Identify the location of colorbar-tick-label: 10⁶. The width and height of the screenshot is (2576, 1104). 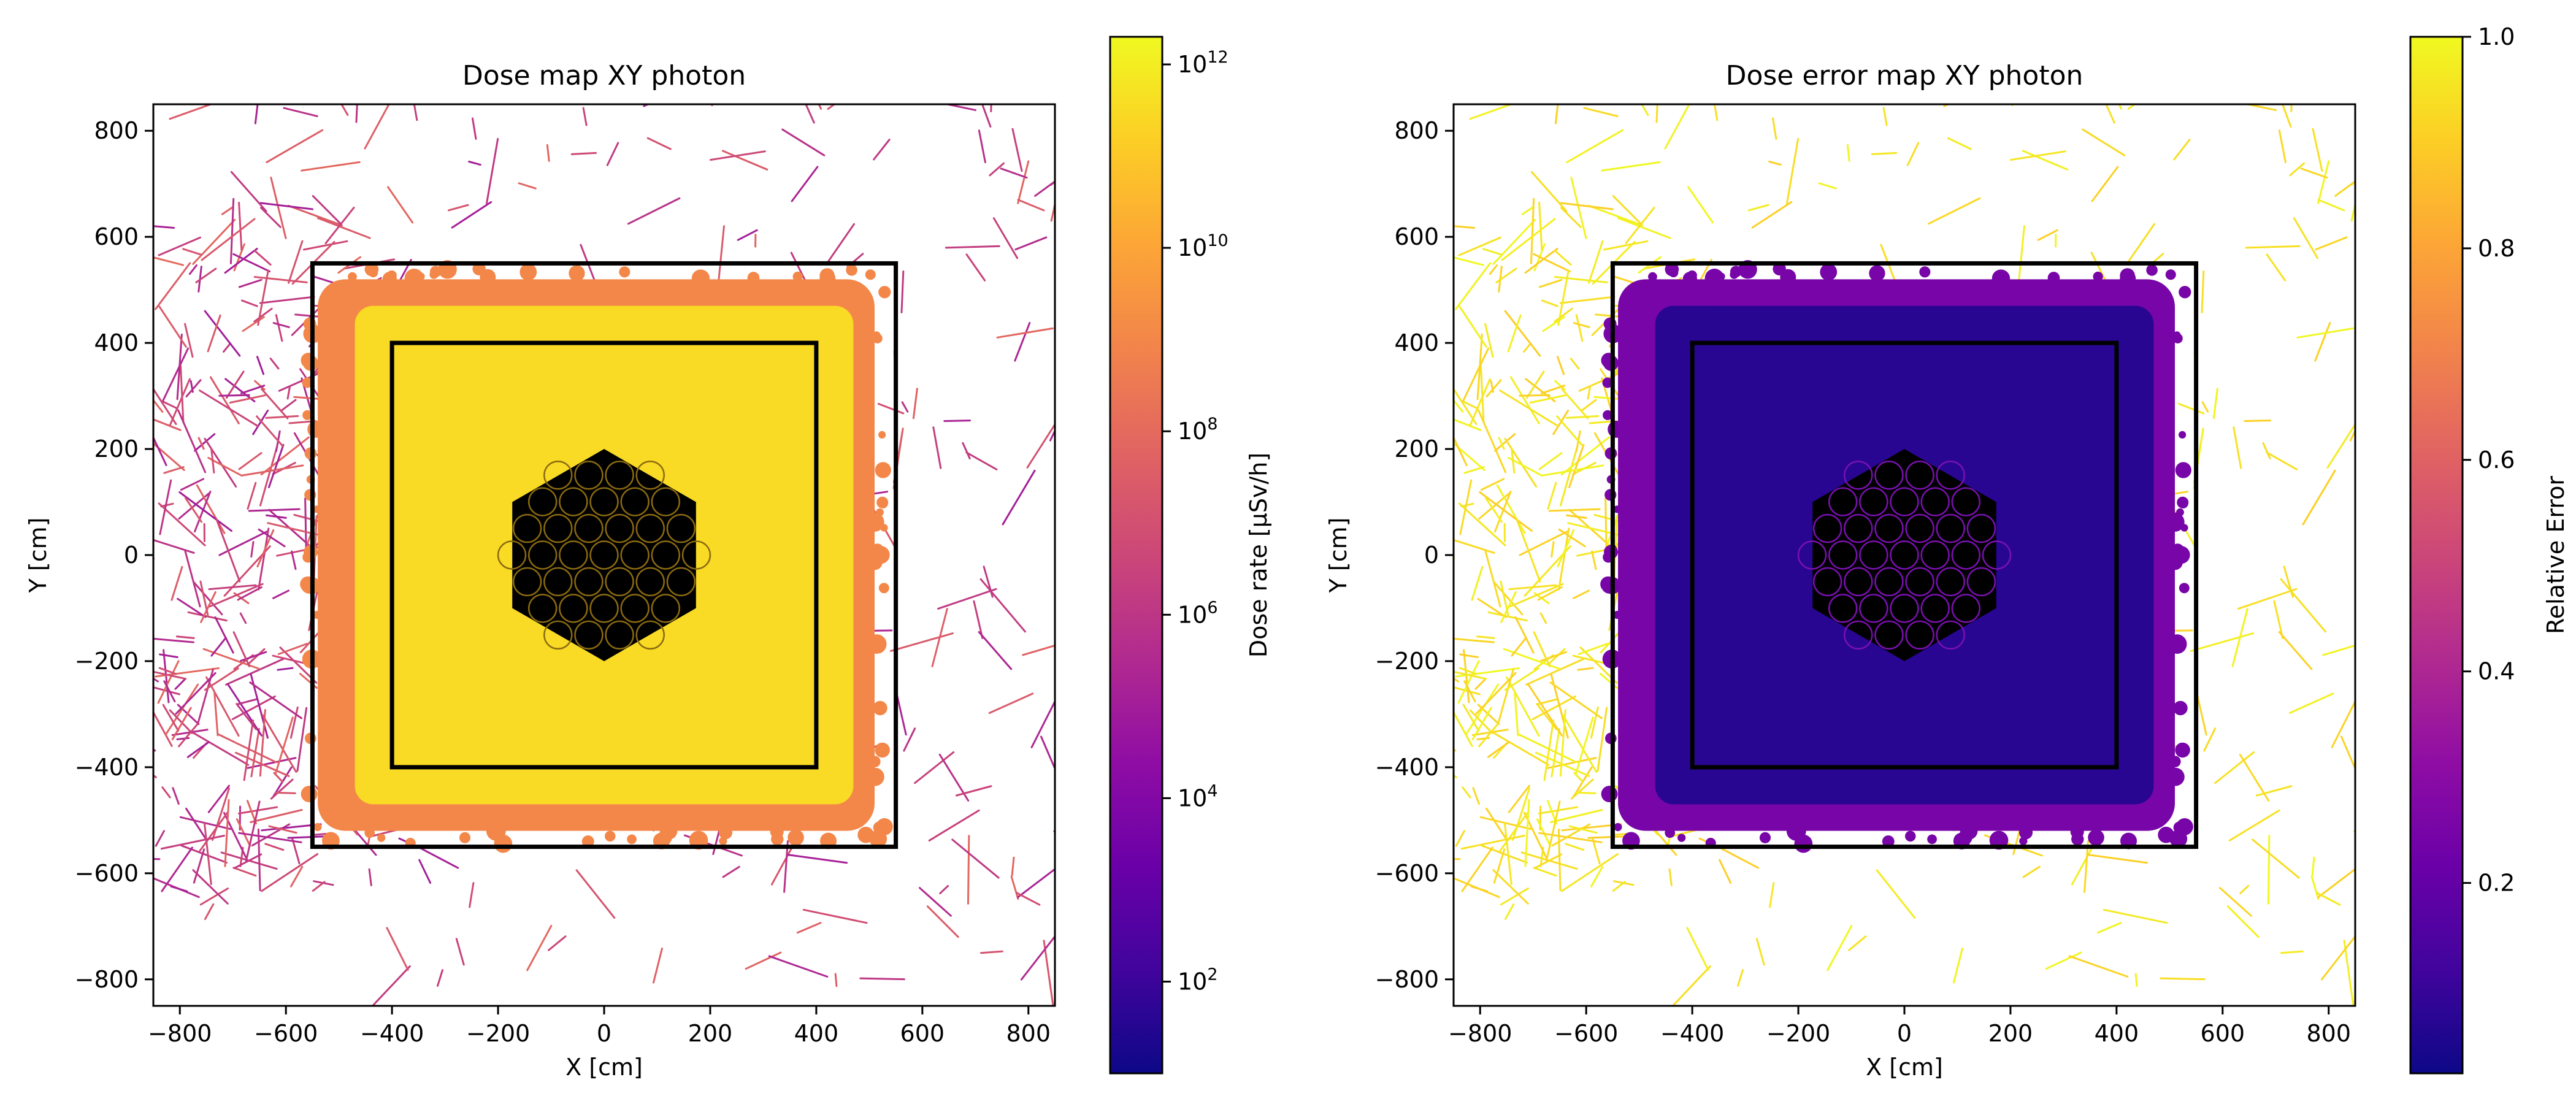
(1198, 613).